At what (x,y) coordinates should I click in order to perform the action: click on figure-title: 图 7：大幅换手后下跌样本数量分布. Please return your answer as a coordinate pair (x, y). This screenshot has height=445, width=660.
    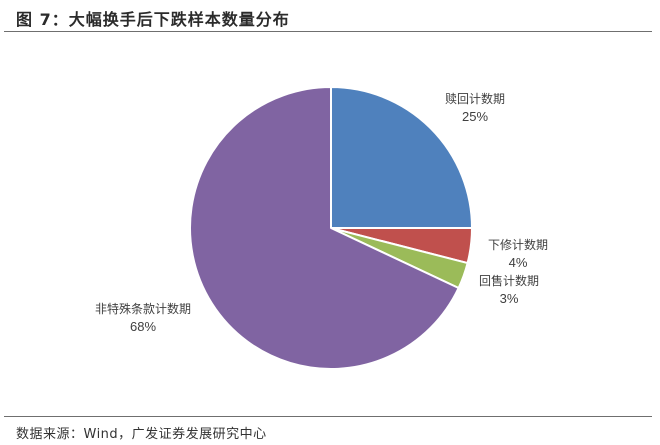
    Looking at the image, I should click on (153, 19).